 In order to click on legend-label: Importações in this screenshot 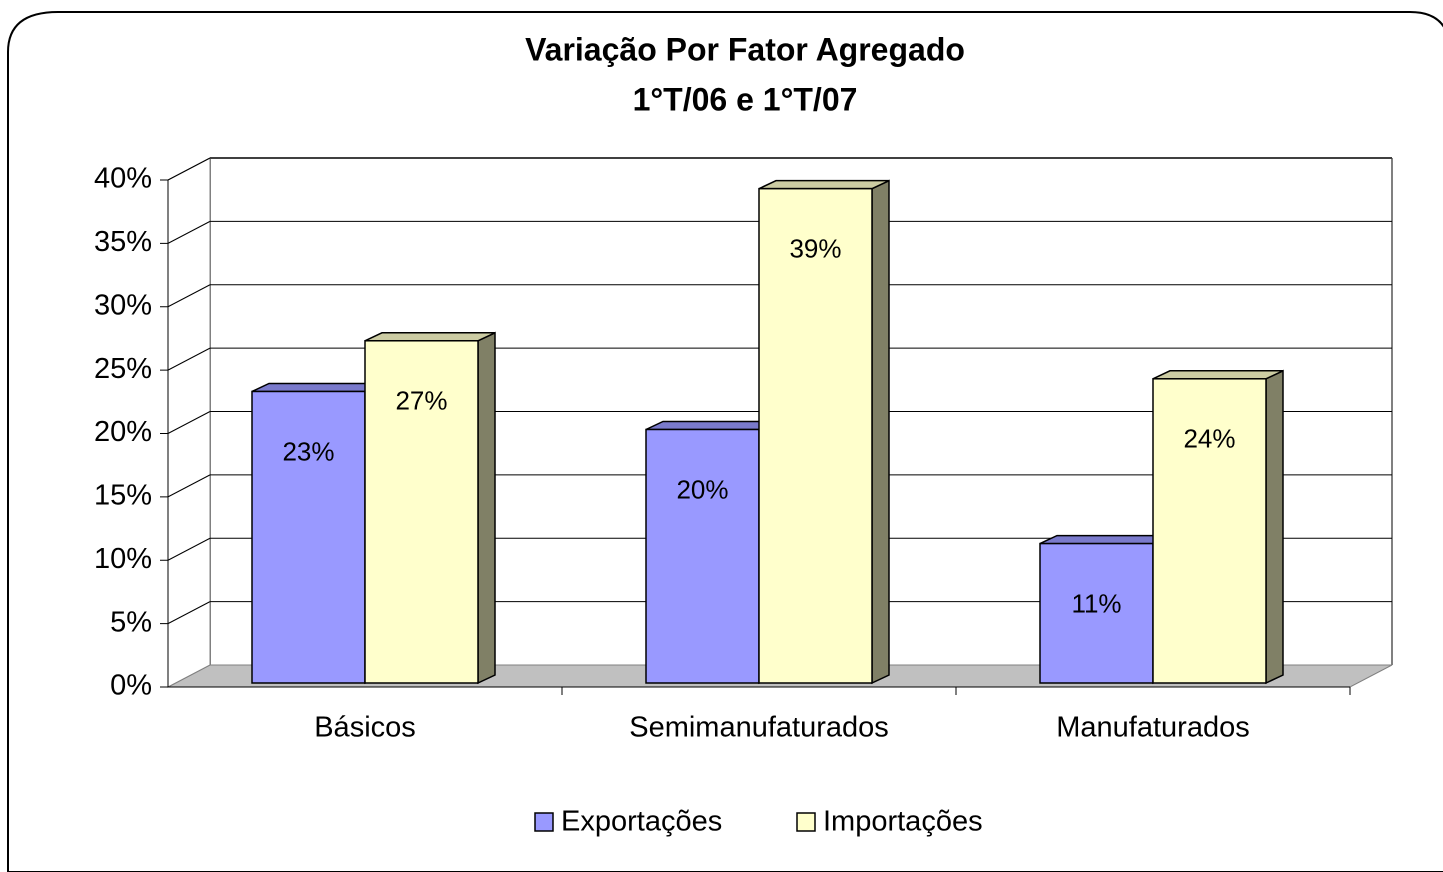, I will do `click(903, 822)`.